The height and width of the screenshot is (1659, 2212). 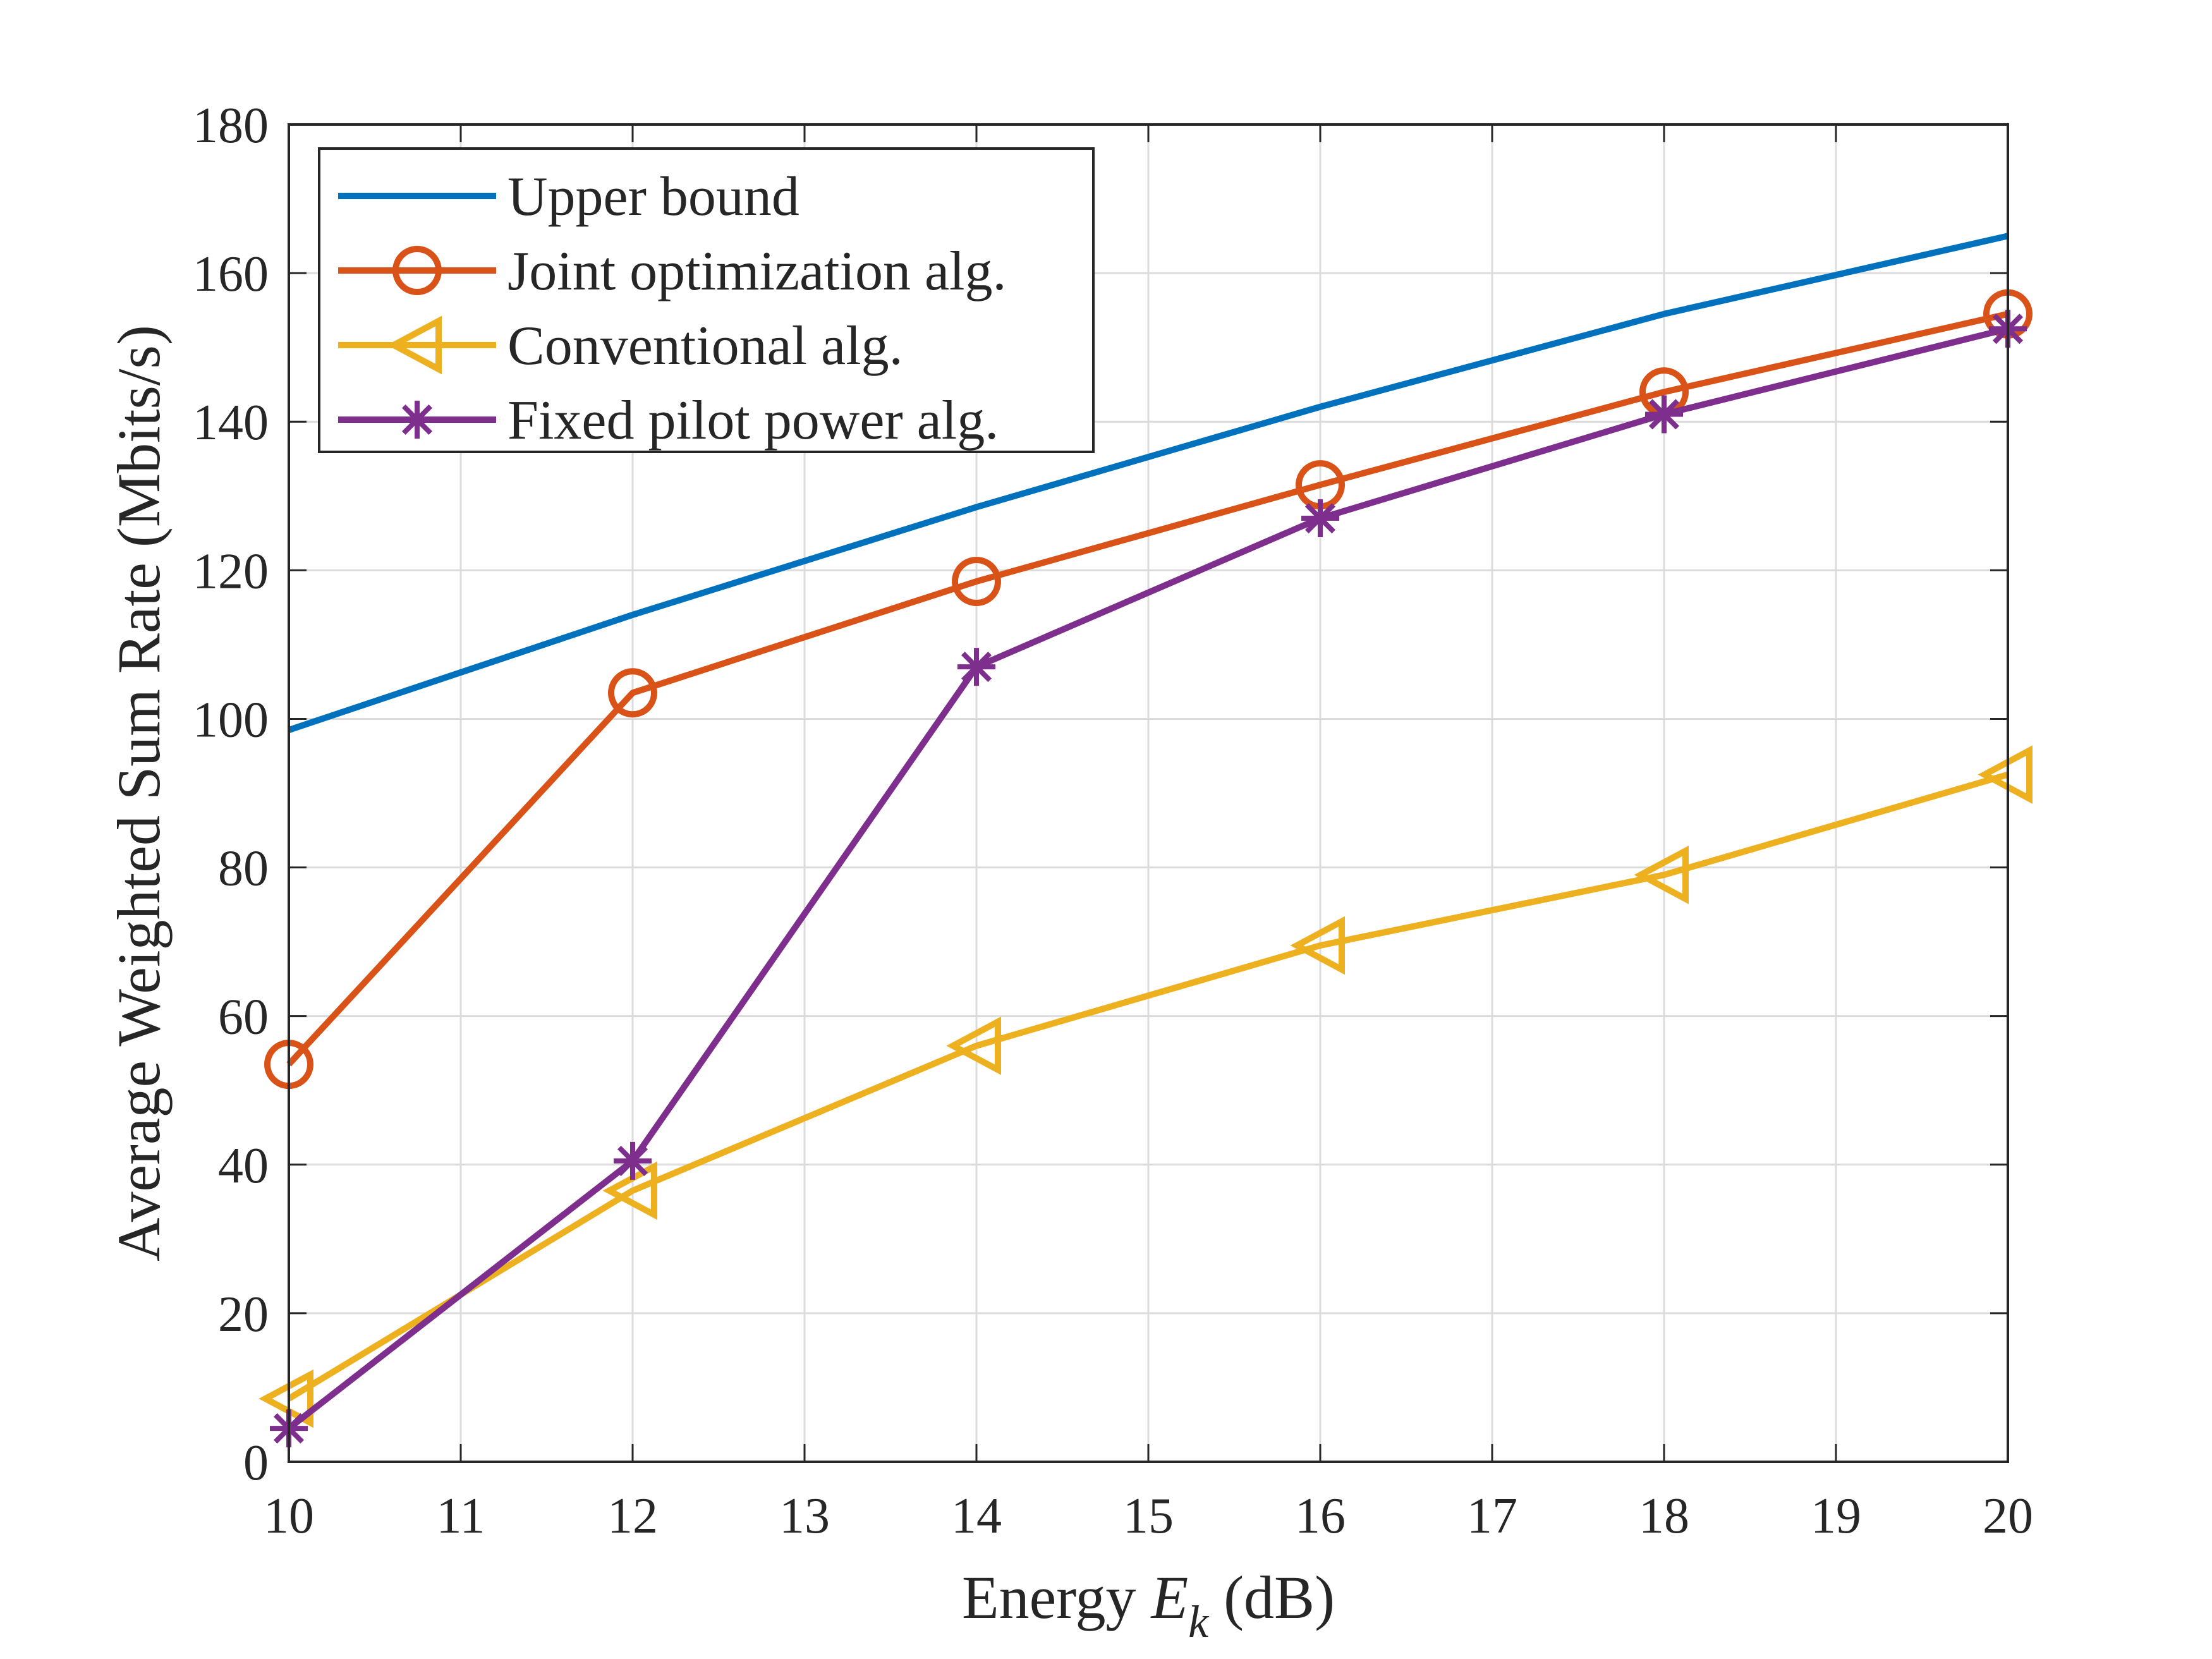 I want to click on y-tick-label: 20, so click(x=243, y=1315).